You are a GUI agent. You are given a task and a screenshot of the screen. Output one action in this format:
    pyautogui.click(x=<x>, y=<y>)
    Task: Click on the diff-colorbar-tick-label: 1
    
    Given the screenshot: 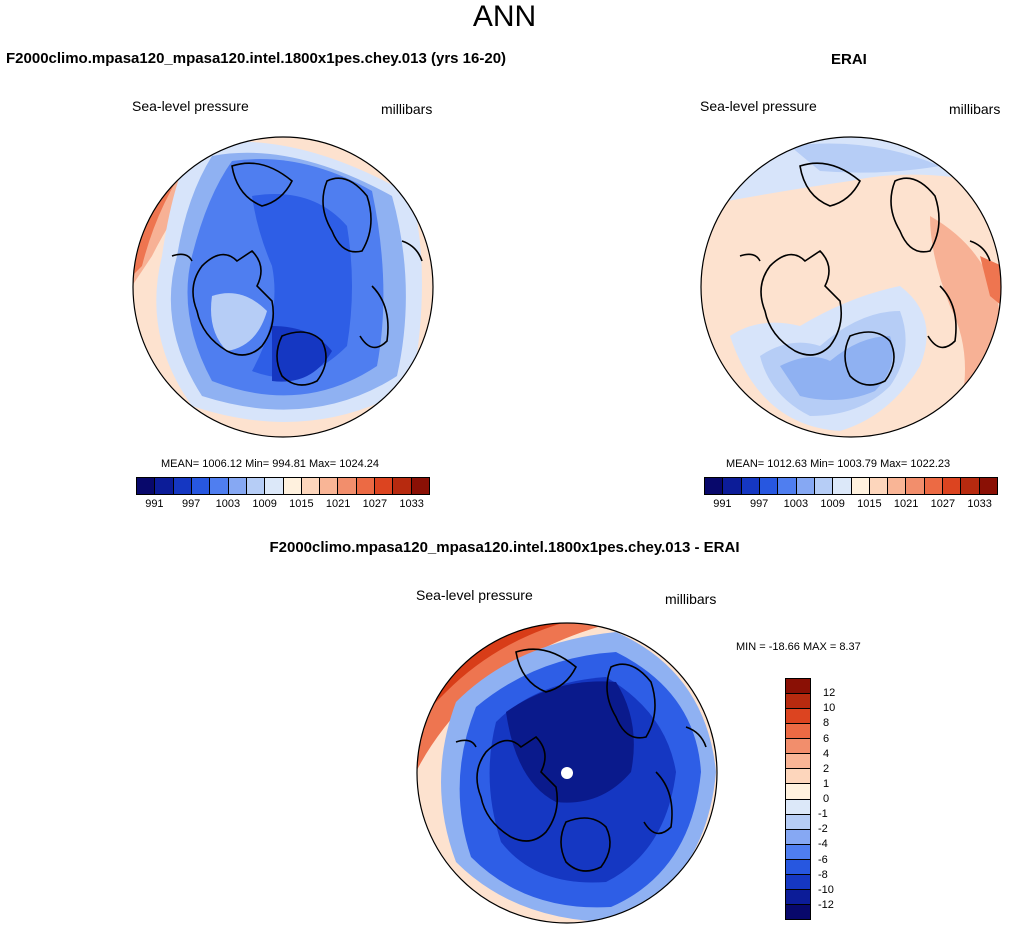 What is the action you would take?
    pyautogui.click(x=826, y=783)
    